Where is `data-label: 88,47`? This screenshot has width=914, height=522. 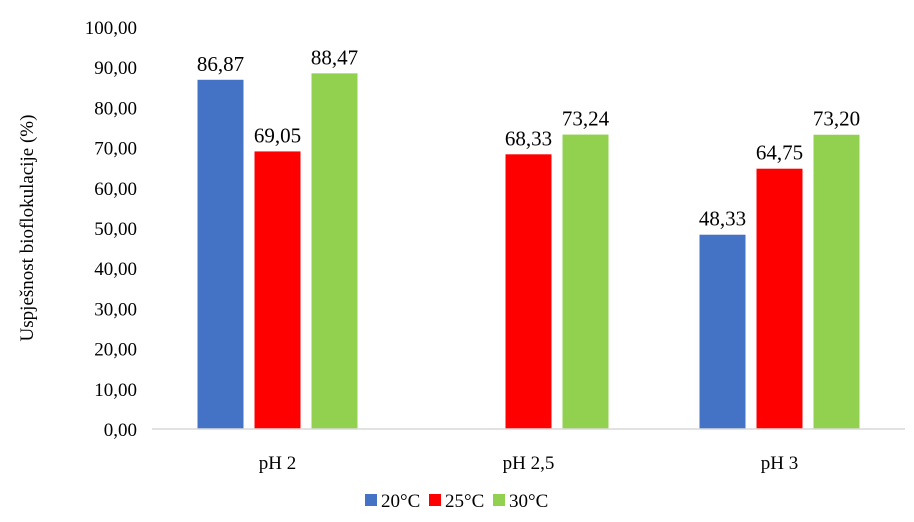
data-label: 88,47 is located at coordinates (334, 57).